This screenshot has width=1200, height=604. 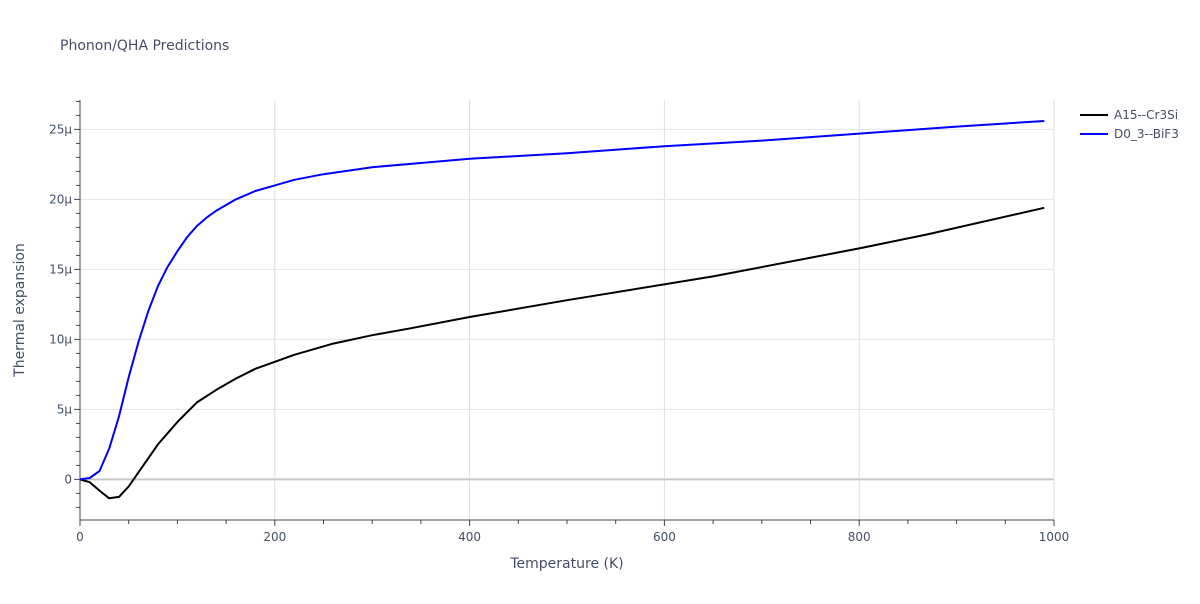 What do you see at coordinates (859, 537) in the screenshot?
I see `x-tick-label: 800` at bounding box center [859, 537].